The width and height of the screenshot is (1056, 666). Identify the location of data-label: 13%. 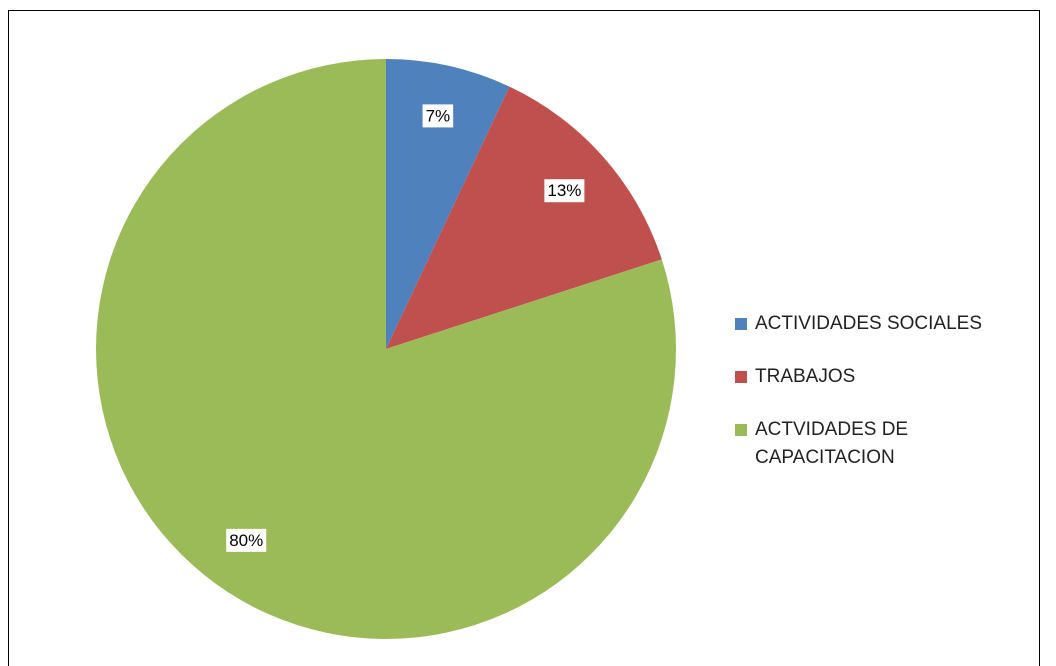
(564, 190).